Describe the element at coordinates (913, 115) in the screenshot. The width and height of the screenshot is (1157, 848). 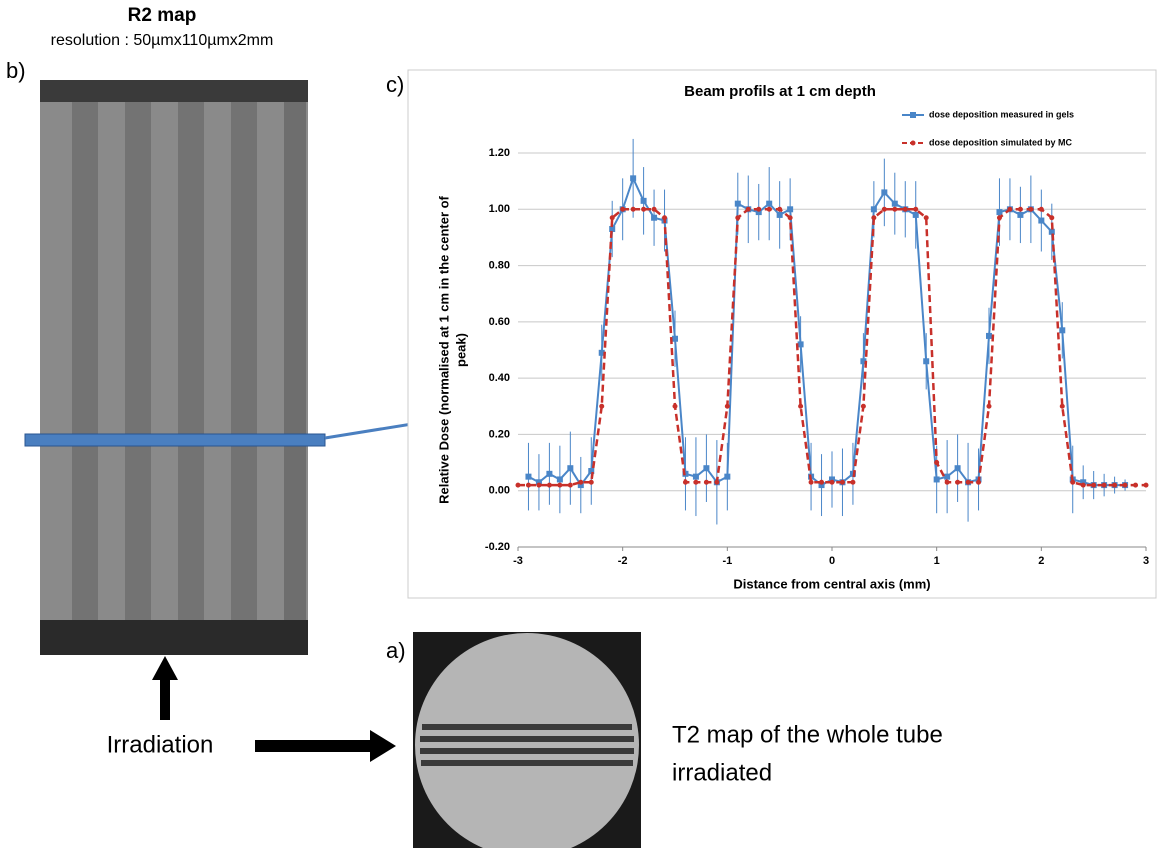
I see `legend-marker` at that location.